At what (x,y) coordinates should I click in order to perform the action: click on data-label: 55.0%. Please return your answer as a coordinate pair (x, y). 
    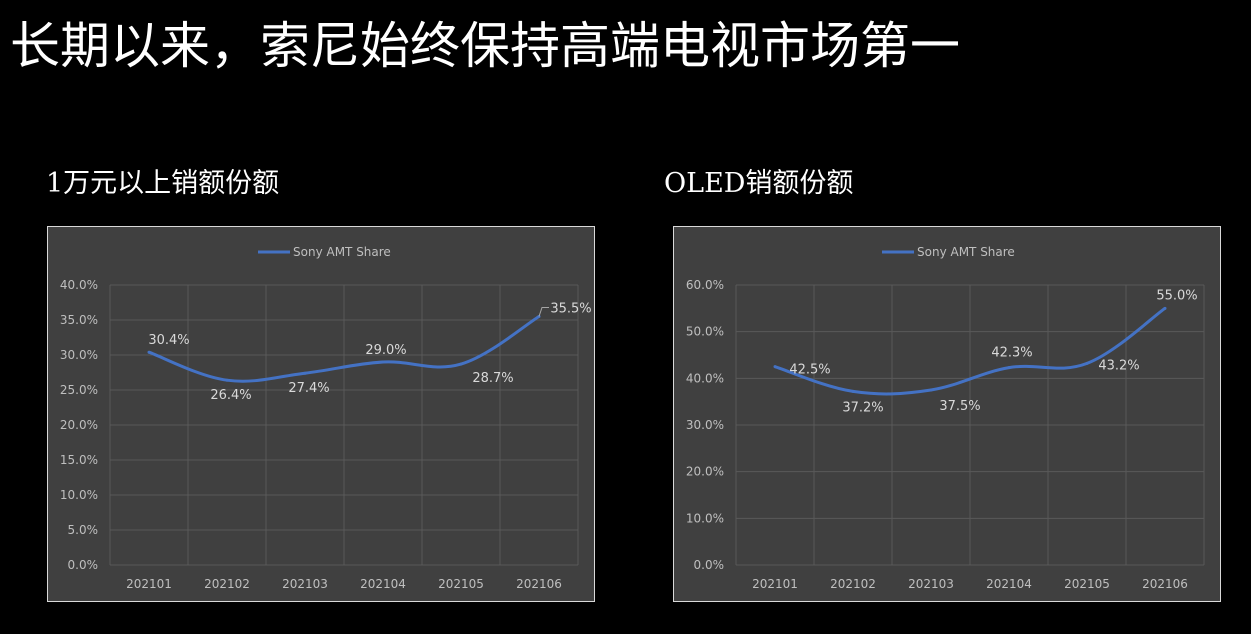
    Looking at the image, I should click on (1176, 295).